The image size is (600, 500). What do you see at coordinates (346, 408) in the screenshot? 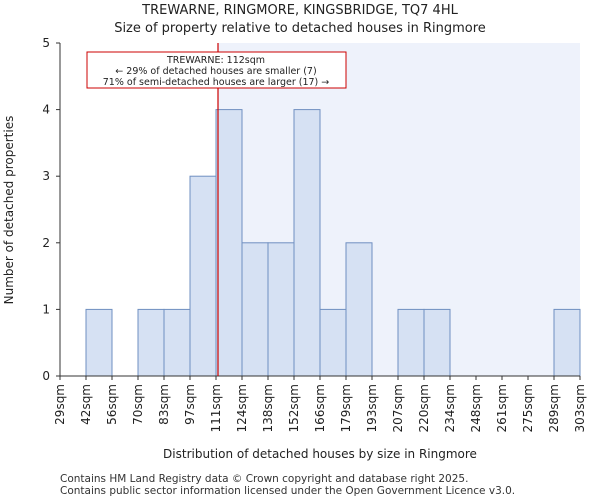
I see `x-tick-label: 179sqm` at bounding box center [346, 408].